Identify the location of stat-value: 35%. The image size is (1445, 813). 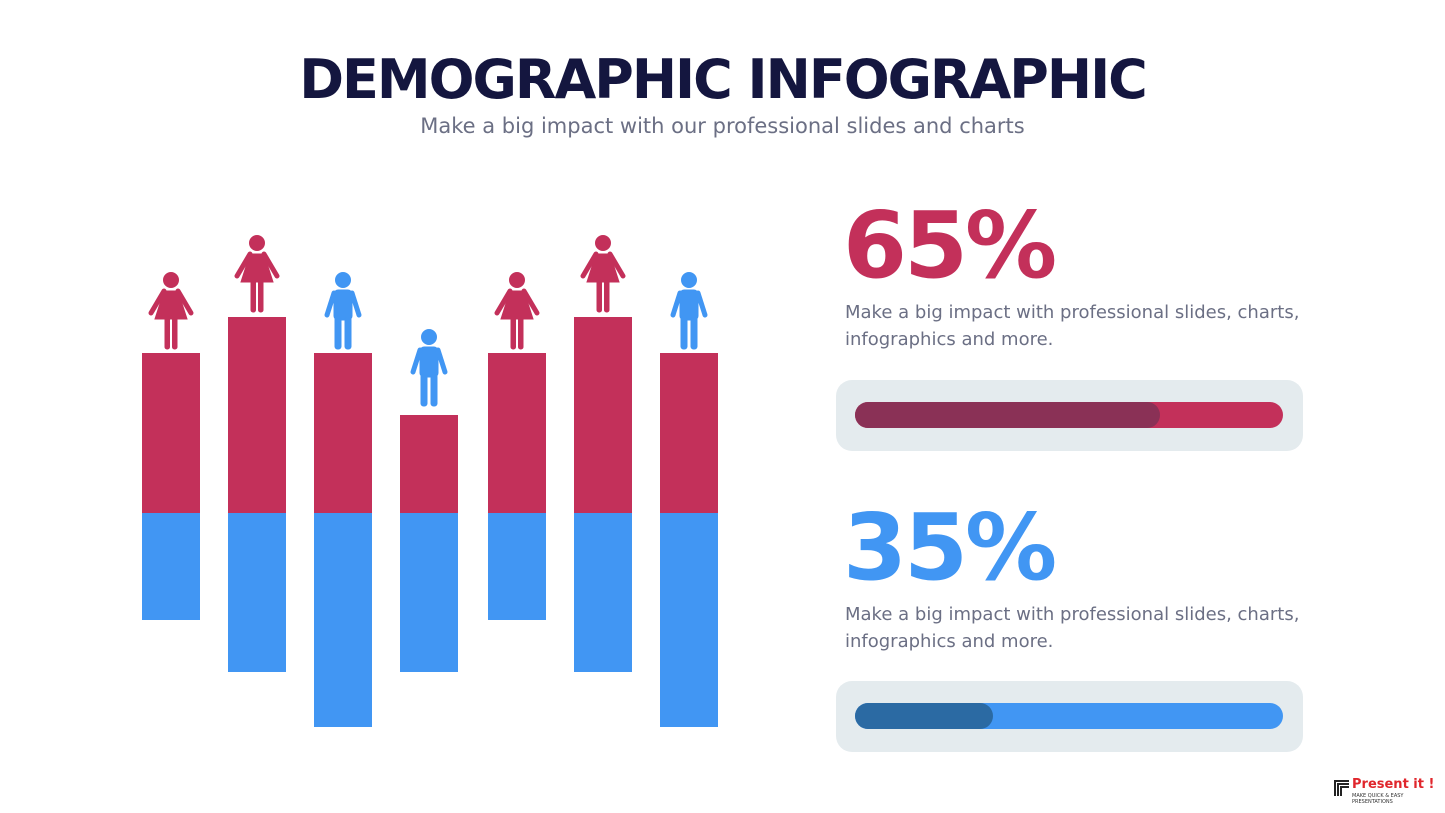
(950, 547).